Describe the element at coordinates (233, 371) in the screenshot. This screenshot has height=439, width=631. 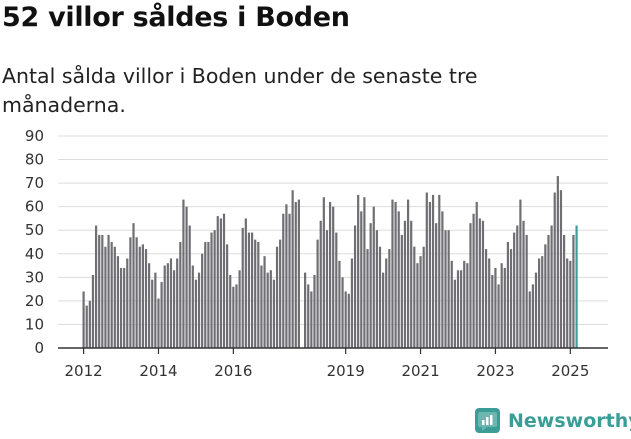
I see `x-tick-label: 2016` at that location.